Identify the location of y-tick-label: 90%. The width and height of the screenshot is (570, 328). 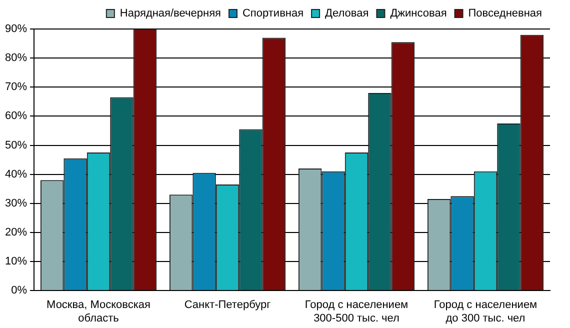
(16, 29).